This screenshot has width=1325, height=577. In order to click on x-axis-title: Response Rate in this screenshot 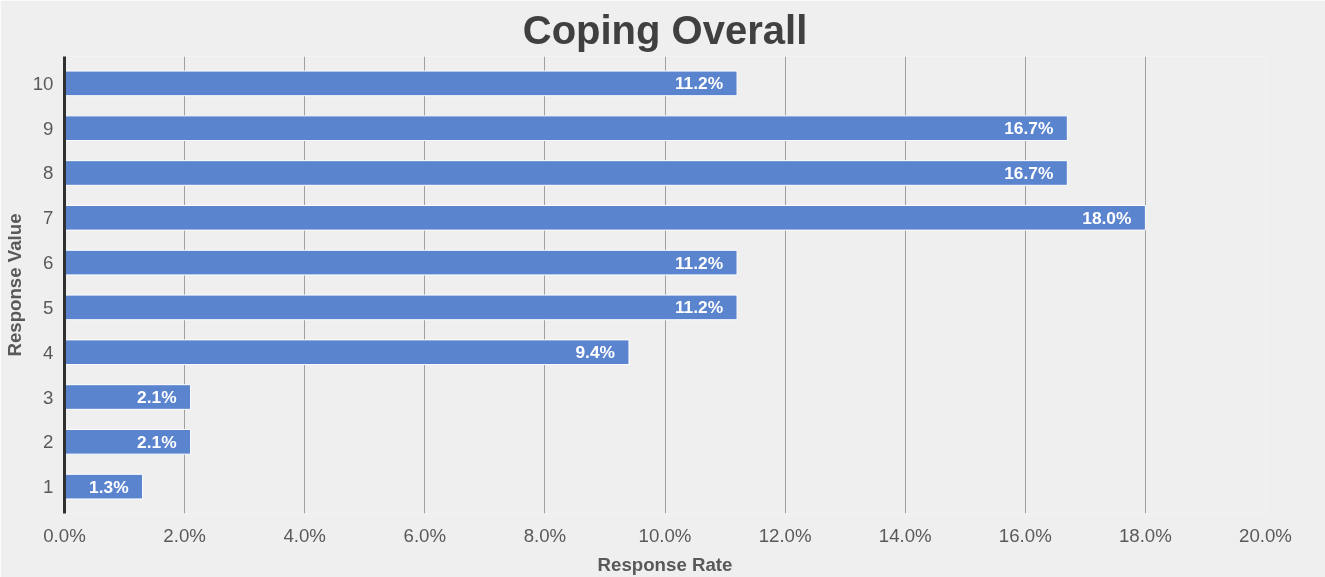, I will do `click(665, 564)`.